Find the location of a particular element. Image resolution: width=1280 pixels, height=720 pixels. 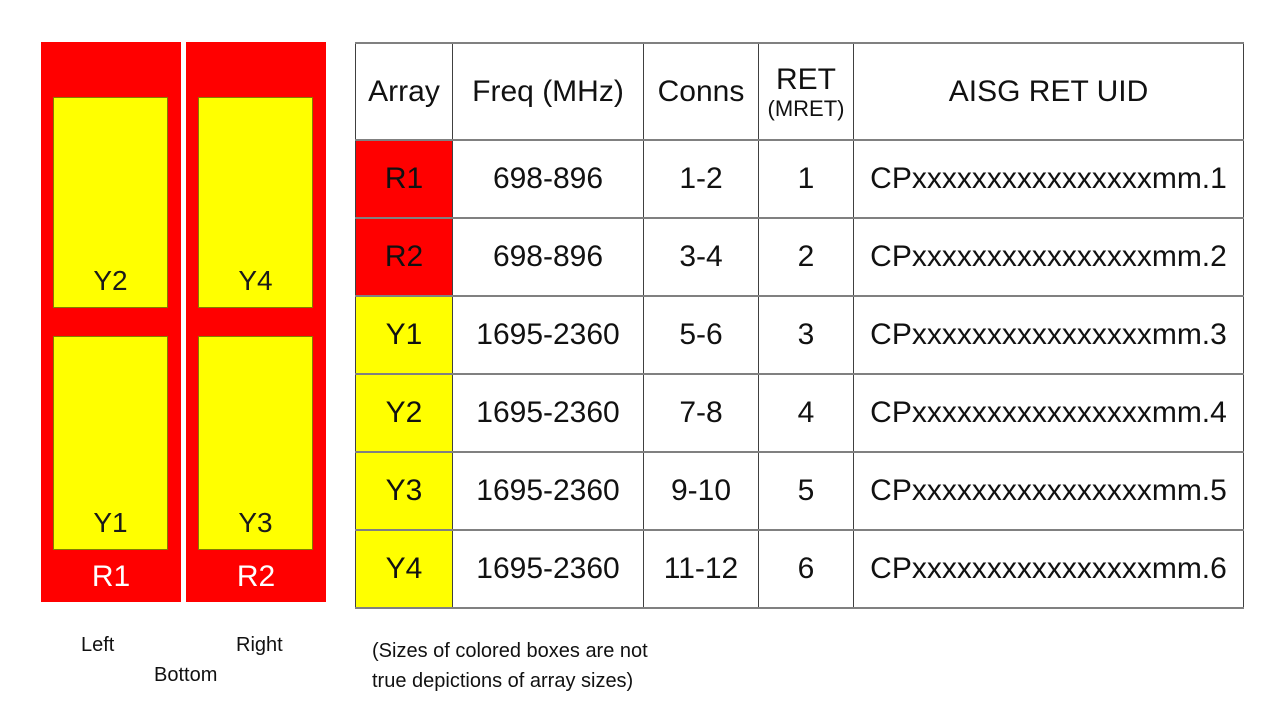

column-header-ret-main: RET is located at coordinates (806, 79).